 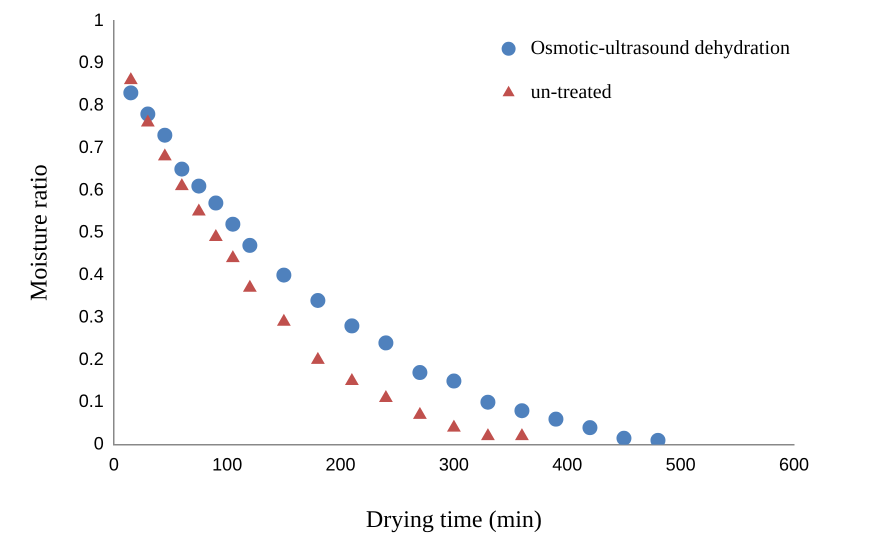 What do you see at coordinates (453, 464) in the screenshot?
I see `x-tick-label: 300` at bounding box center [453, 464].